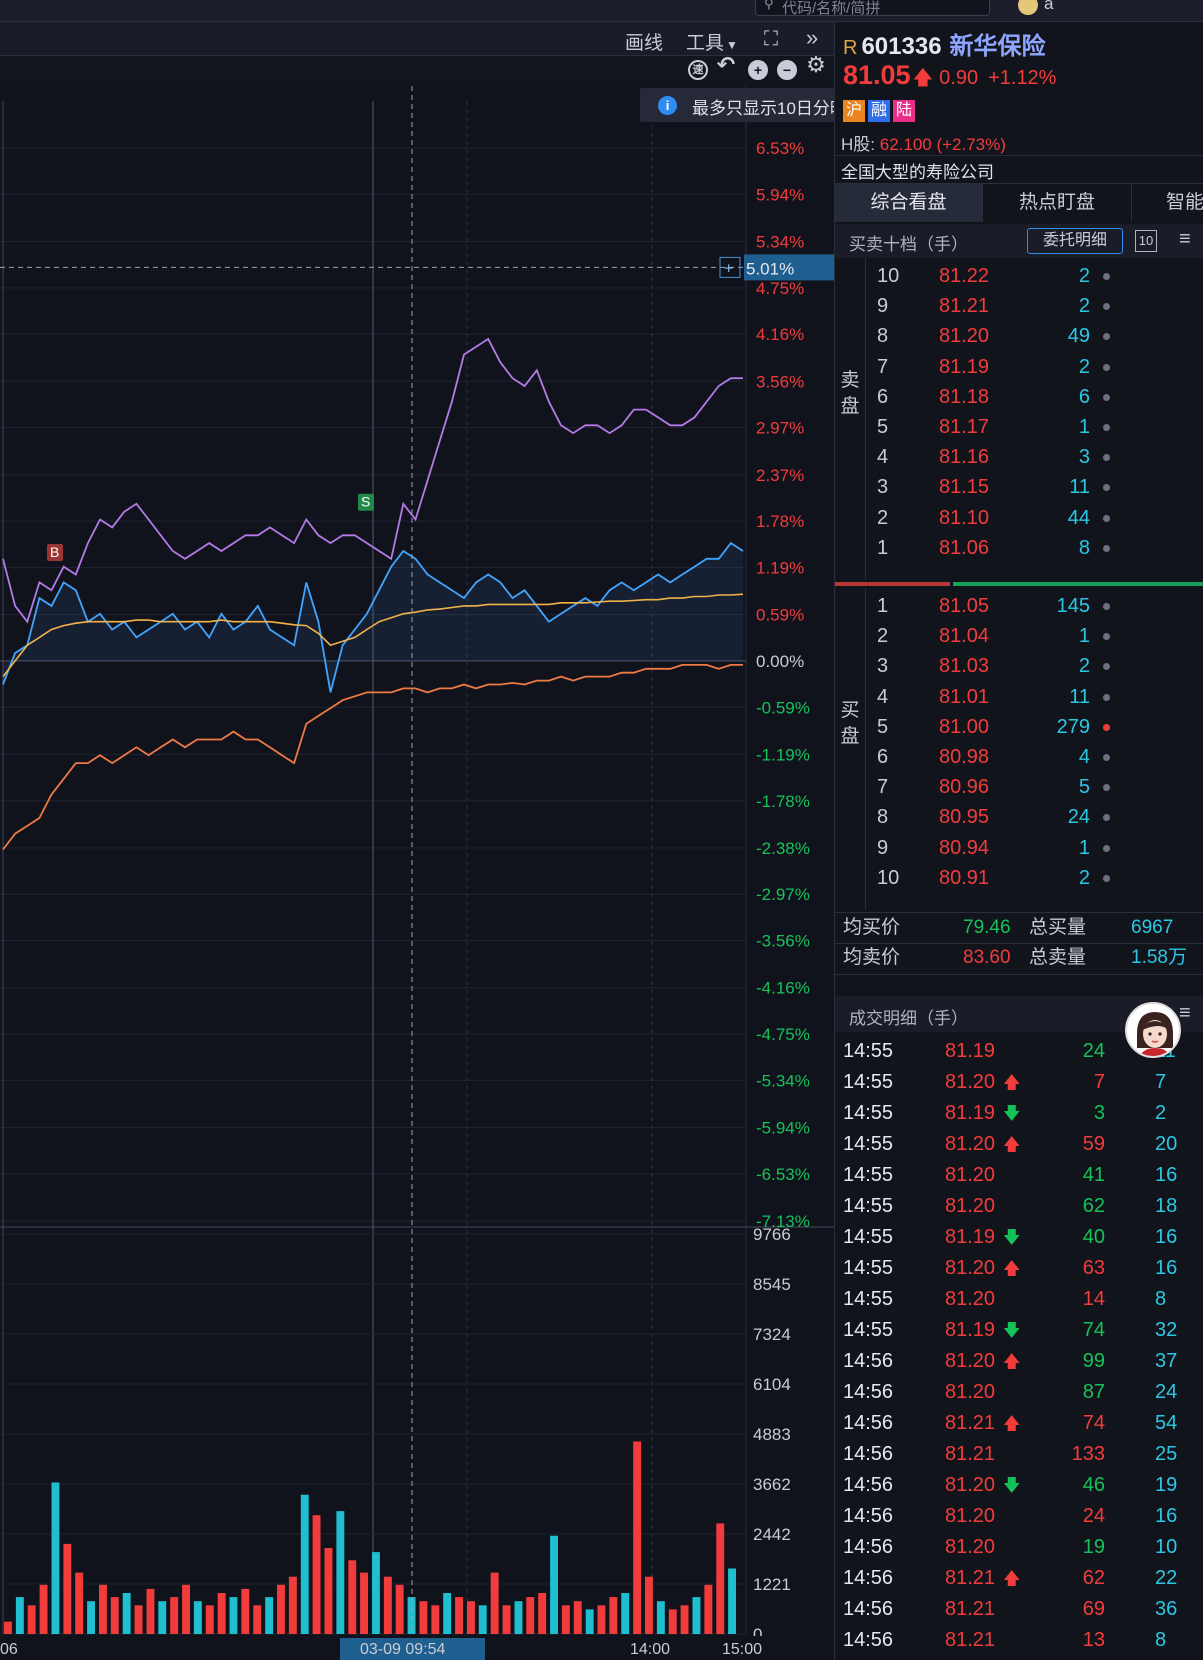 The width and height of the screenshot is (1203, 1660). What do you see at coordinates (1019, 367) in the screenshot?
I see `sell-level-row: 7 81.19 2` at bounding box center [1019, 367].